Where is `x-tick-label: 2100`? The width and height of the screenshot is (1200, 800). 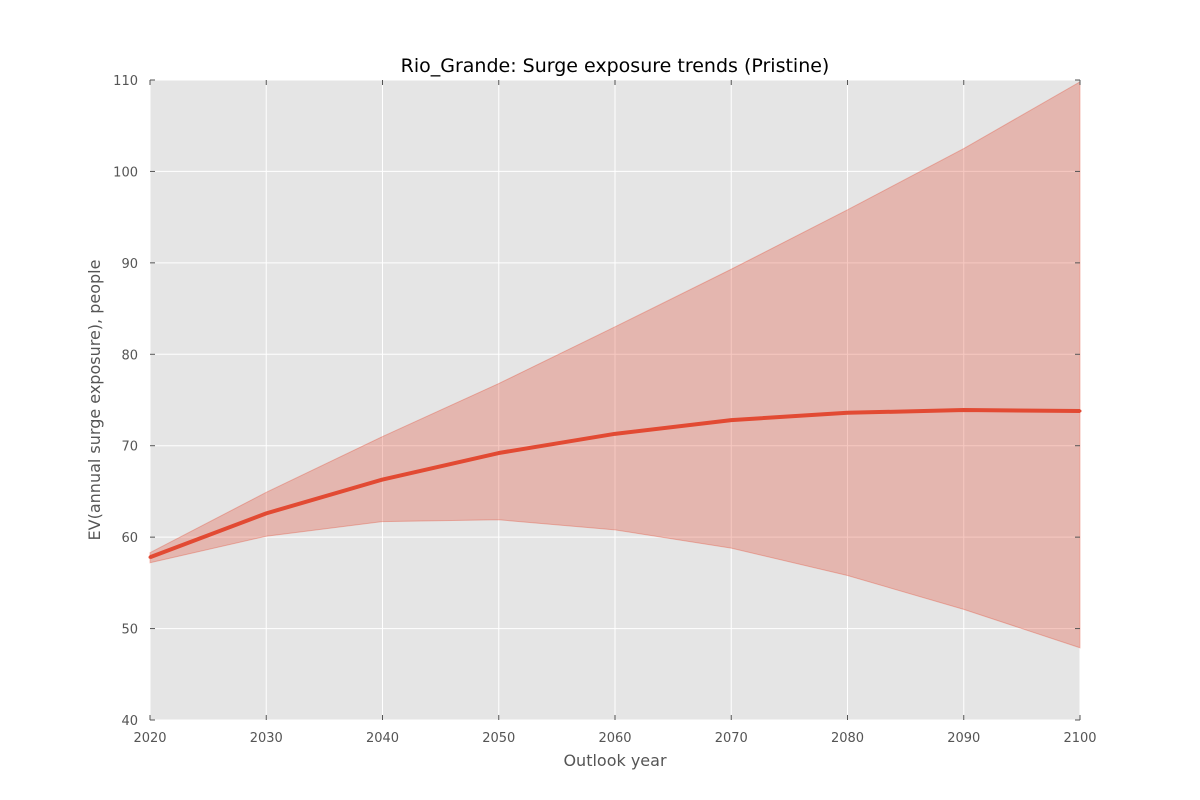
x-tick-label: 2100 is located at coordinates (1079, 738).